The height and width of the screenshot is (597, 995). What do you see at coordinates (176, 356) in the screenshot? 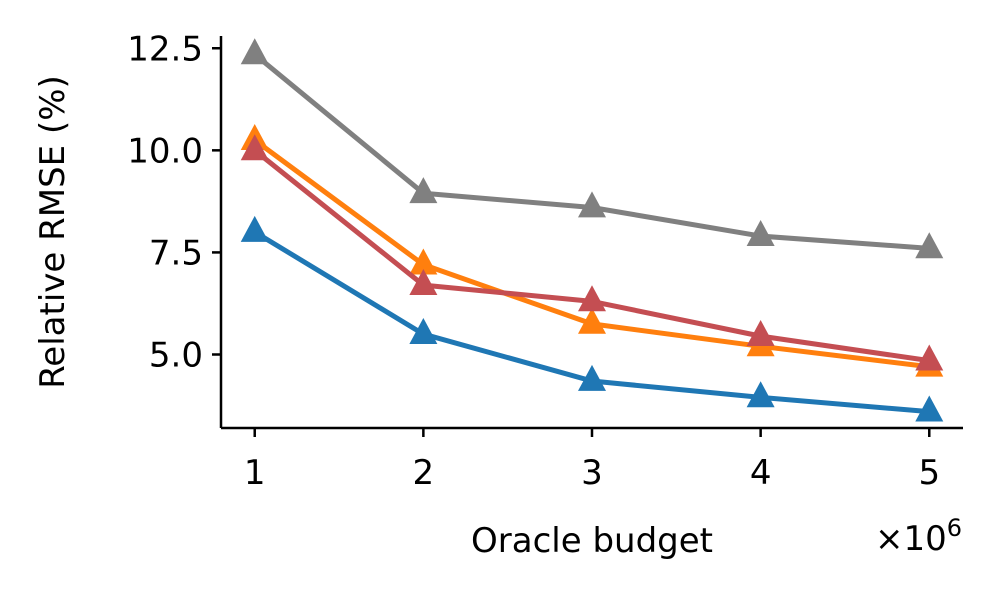
I see `y-tick-label: 5.0` at bounding box center [176, 356].